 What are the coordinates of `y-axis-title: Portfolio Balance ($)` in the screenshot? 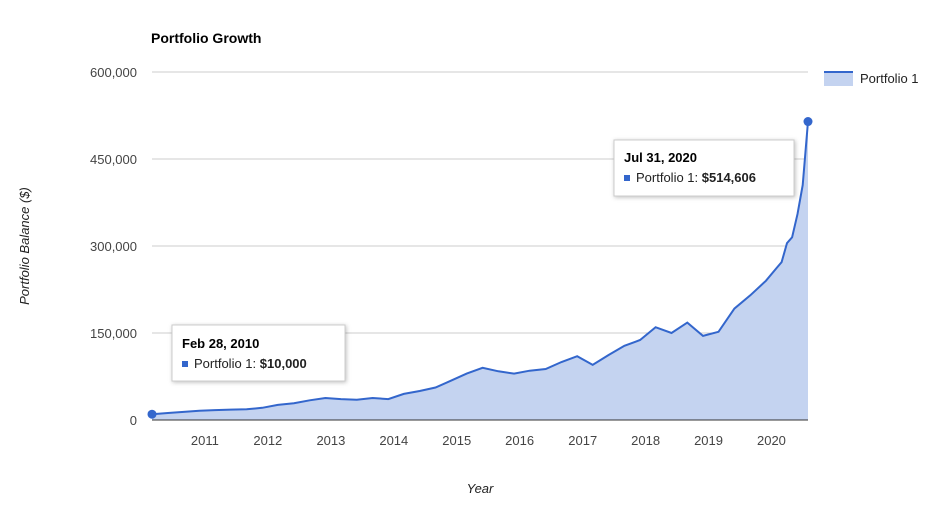 It's located at (24, 246).